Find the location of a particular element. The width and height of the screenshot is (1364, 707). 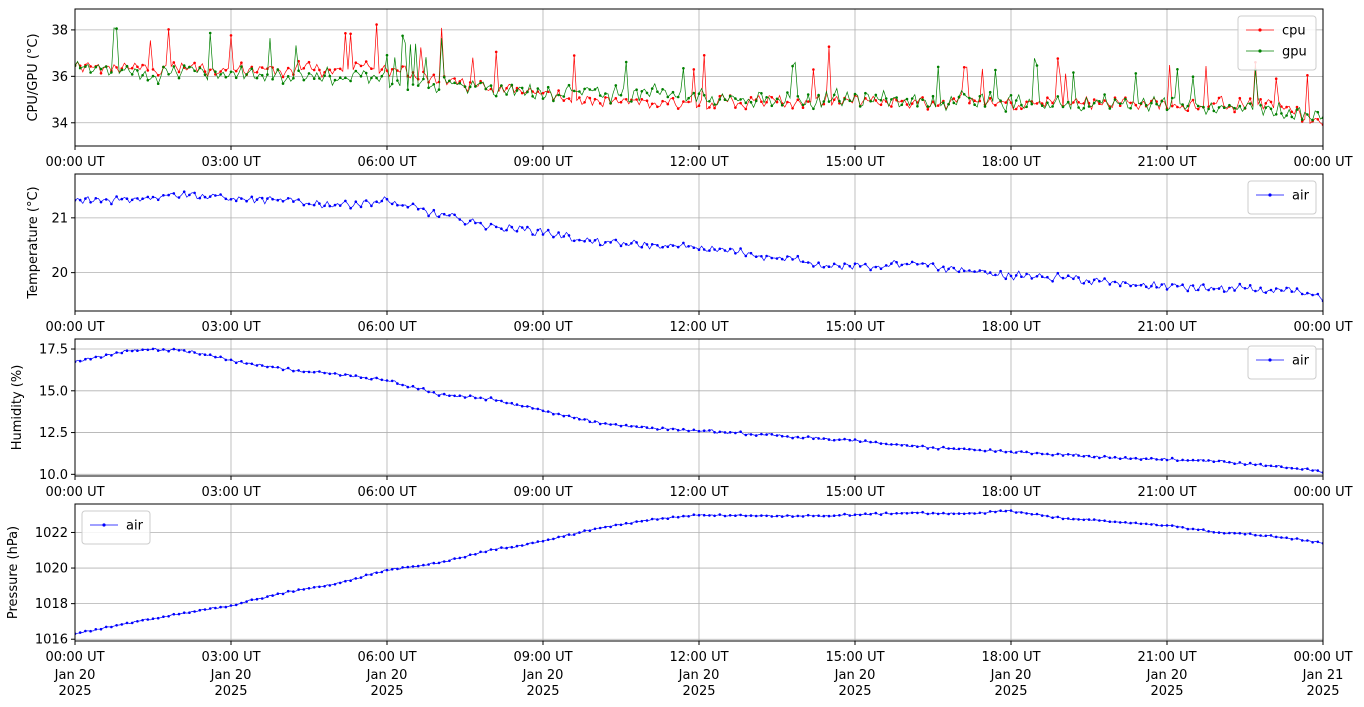

legend-marker is located at coordinates (1270, 360).